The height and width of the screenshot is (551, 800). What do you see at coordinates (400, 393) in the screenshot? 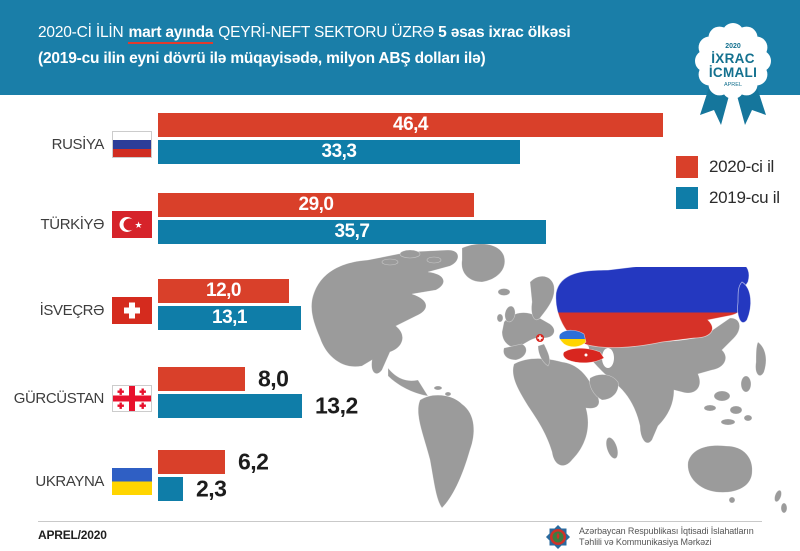
I see `chart-row-georgia: GÜRCÜSTAN 8,0 13,2` at bounding box center [400, 393].